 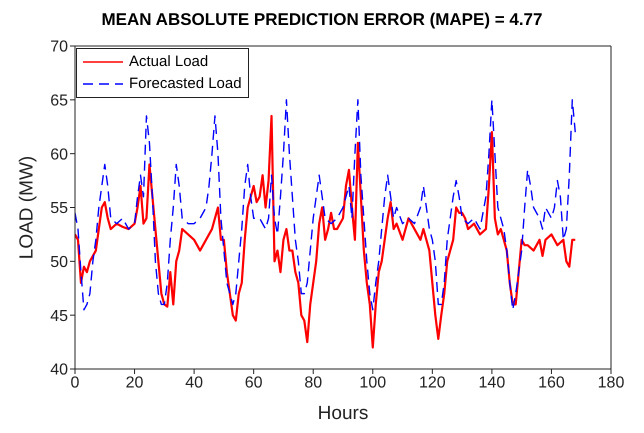 What do you see at coordinates (343, 413) in the screenshot?
I see `x-axis-title: Hours` at bounding box center [343, 413].